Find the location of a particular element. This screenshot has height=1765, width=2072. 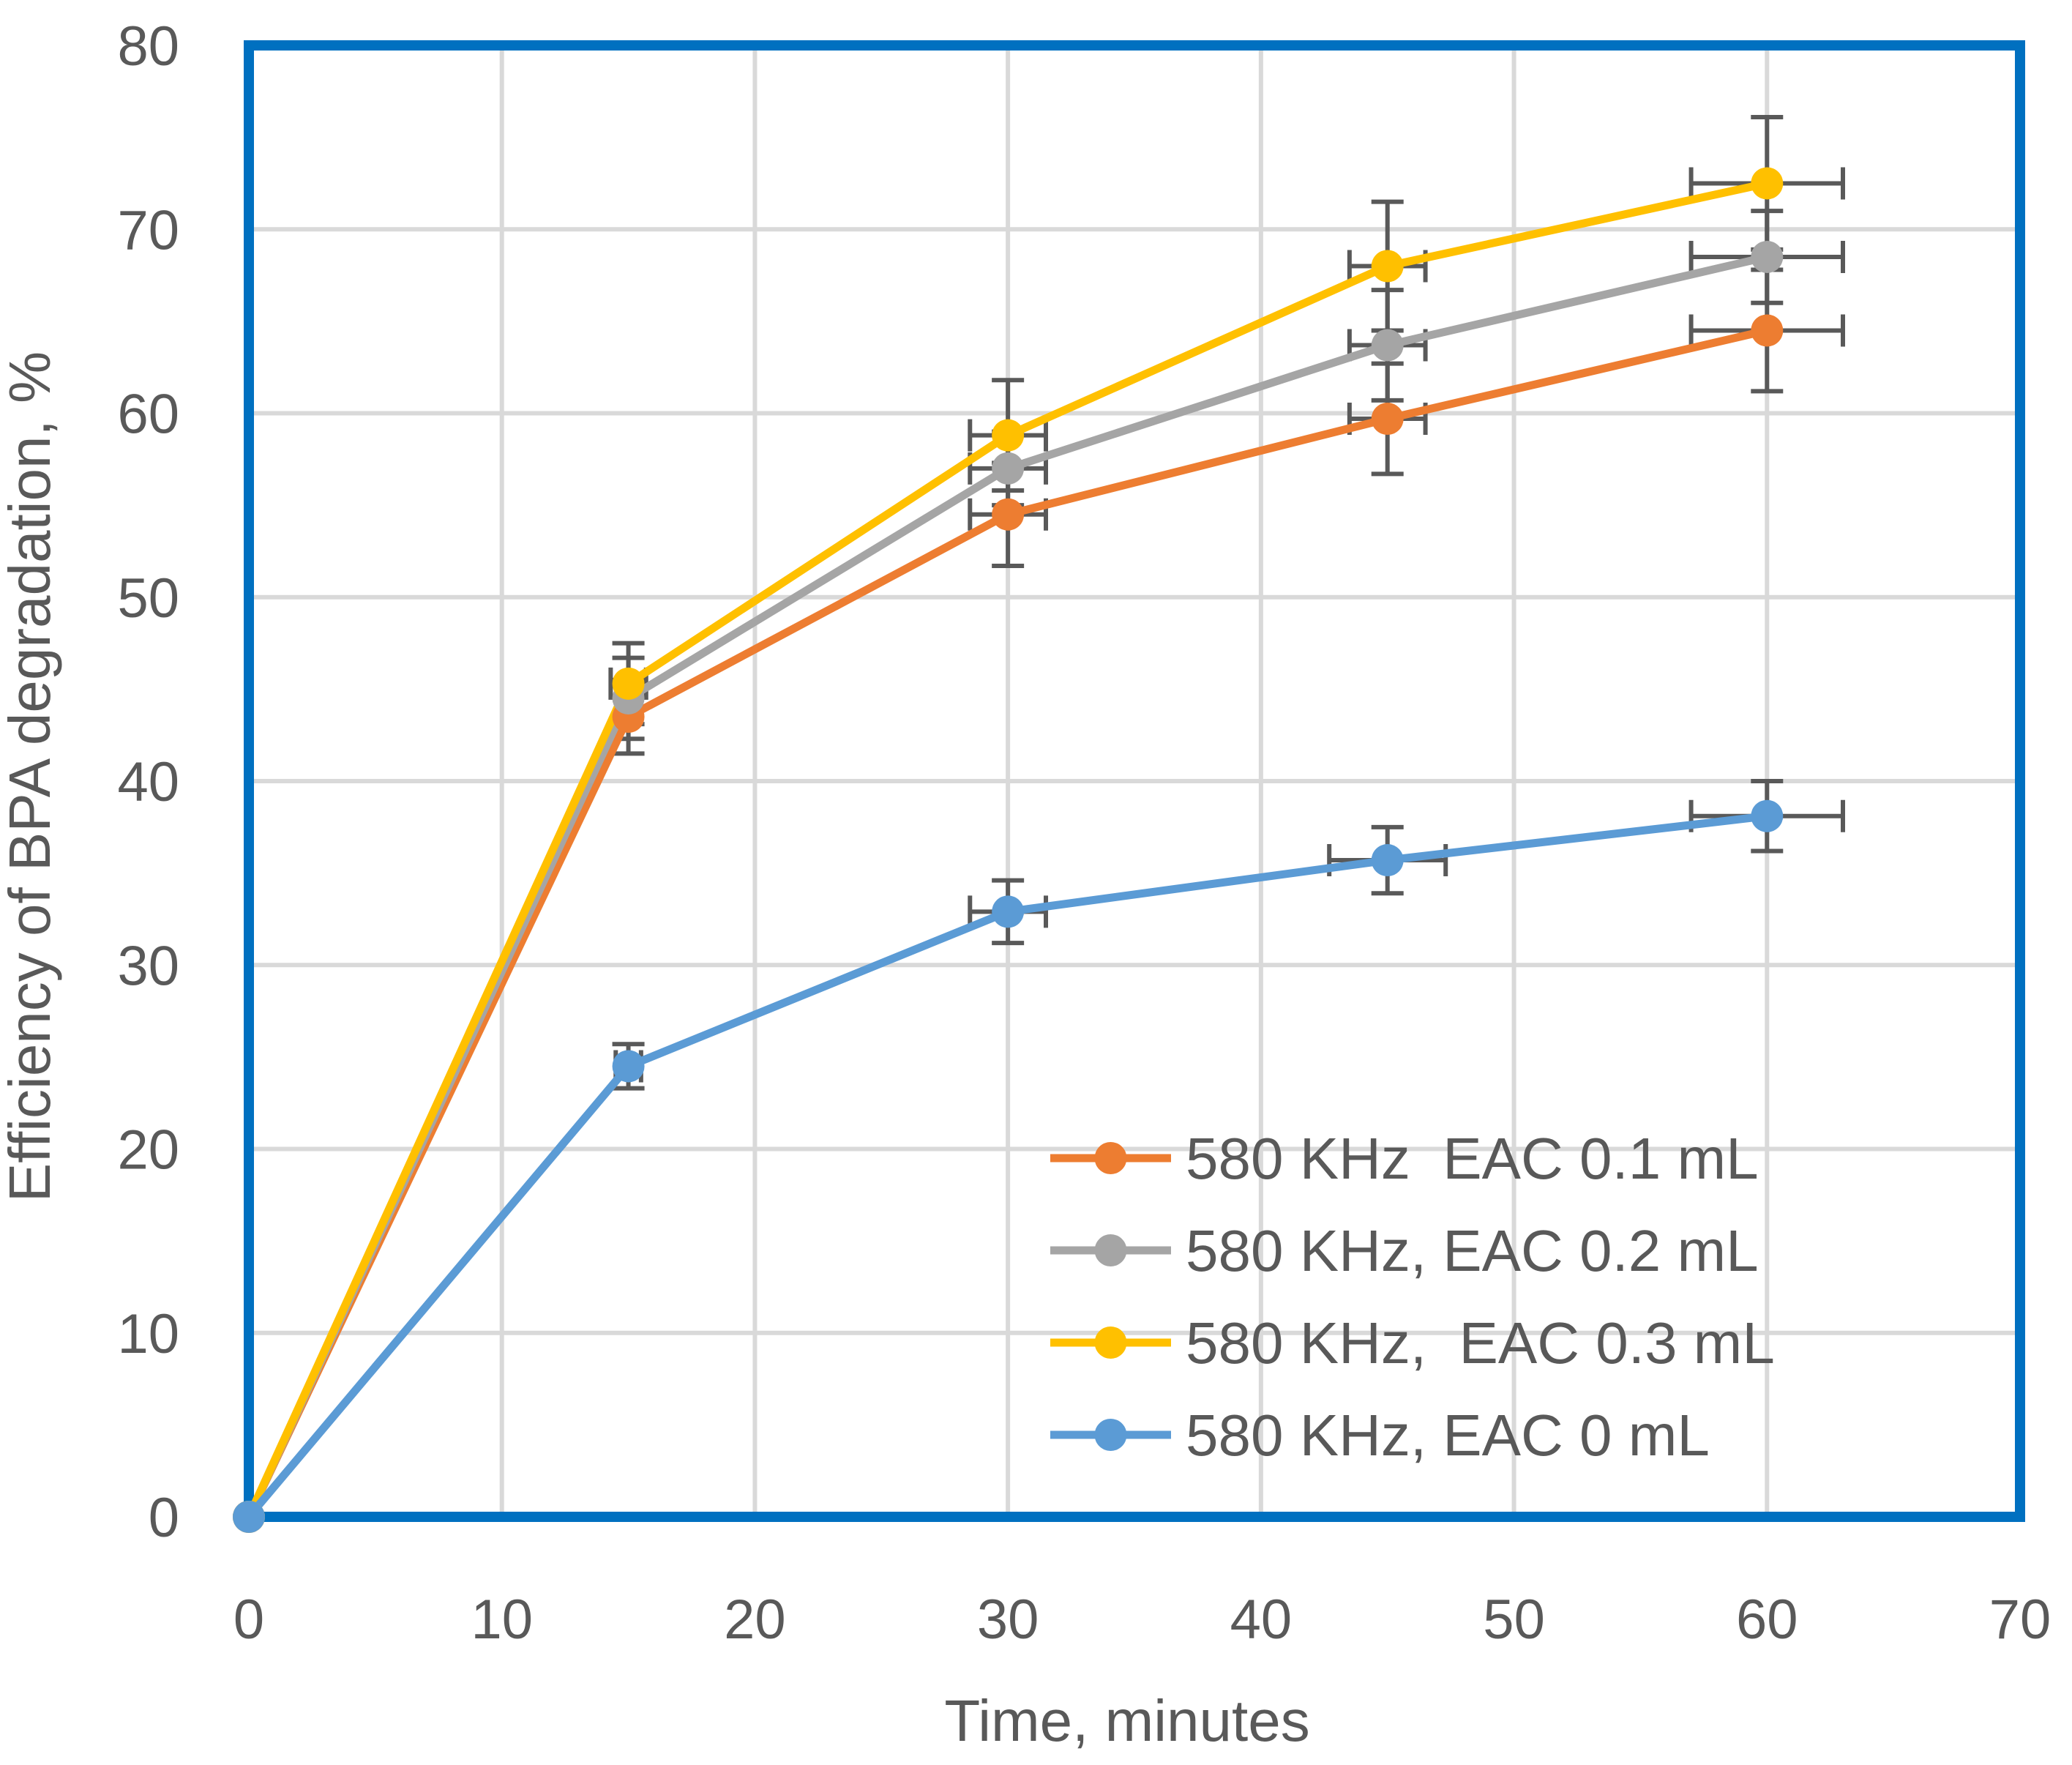

y-tick-label: 70 is located at coordinates (148, 230).